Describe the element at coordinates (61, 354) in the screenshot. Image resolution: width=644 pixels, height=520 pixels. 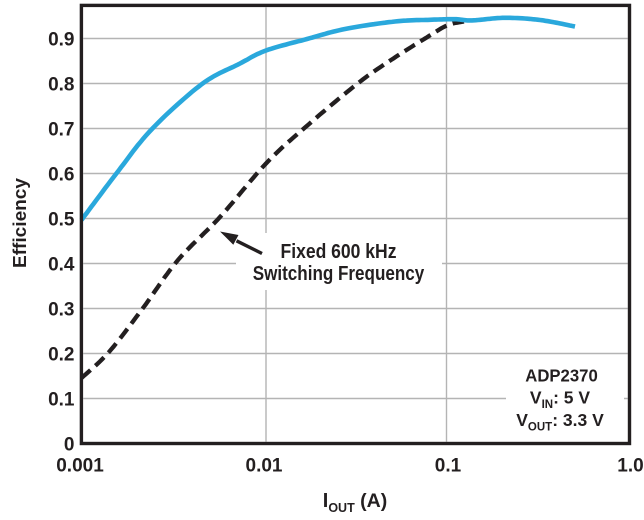
I see `svg-text: 0.2` at that location.